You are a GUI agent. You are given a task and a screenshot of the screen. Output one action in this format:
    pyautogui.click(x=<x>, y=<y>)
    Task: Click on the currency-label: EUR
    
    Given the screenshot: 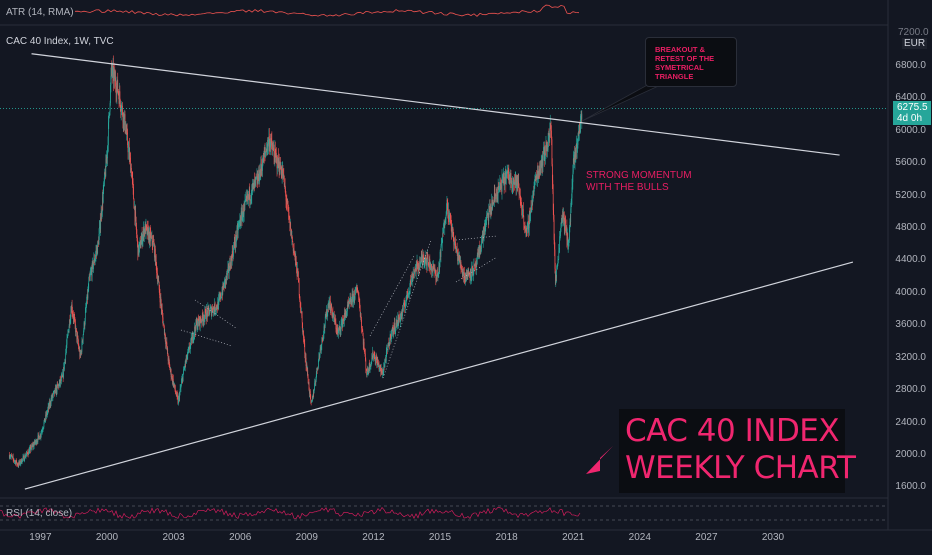 What is the action you would take?
    pyautogui.click(x=915, y=43)
    